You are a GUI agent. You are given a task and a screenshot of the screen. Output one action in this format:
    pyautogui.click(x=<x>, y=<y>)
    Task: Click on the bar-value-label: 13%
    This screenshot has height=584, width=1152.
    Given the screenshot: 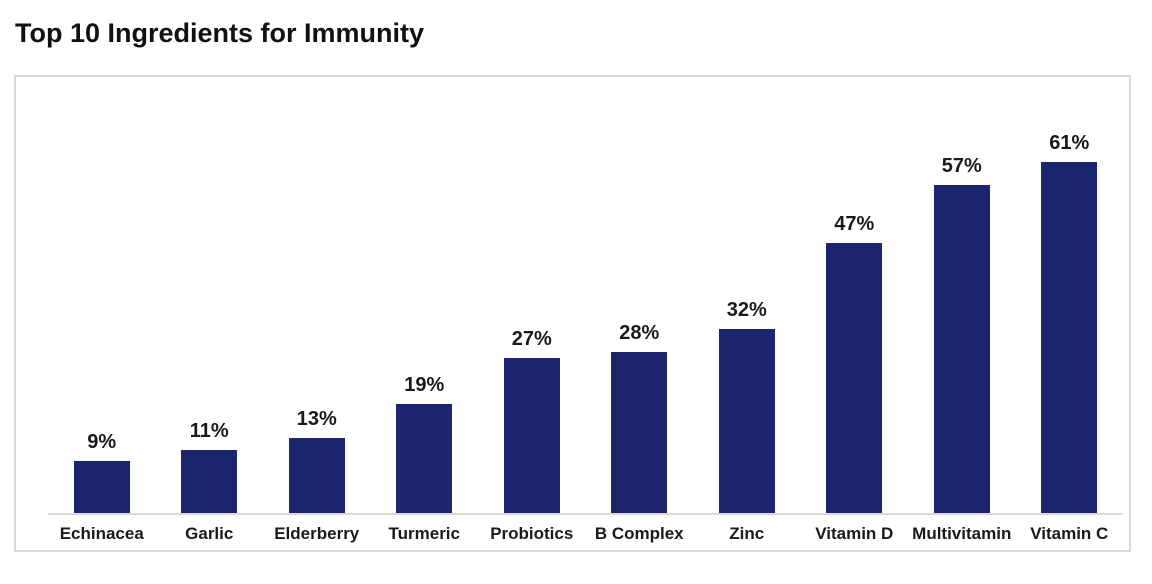 What is the action you would take?
    pyautogui.click(x=316, y=419)
    